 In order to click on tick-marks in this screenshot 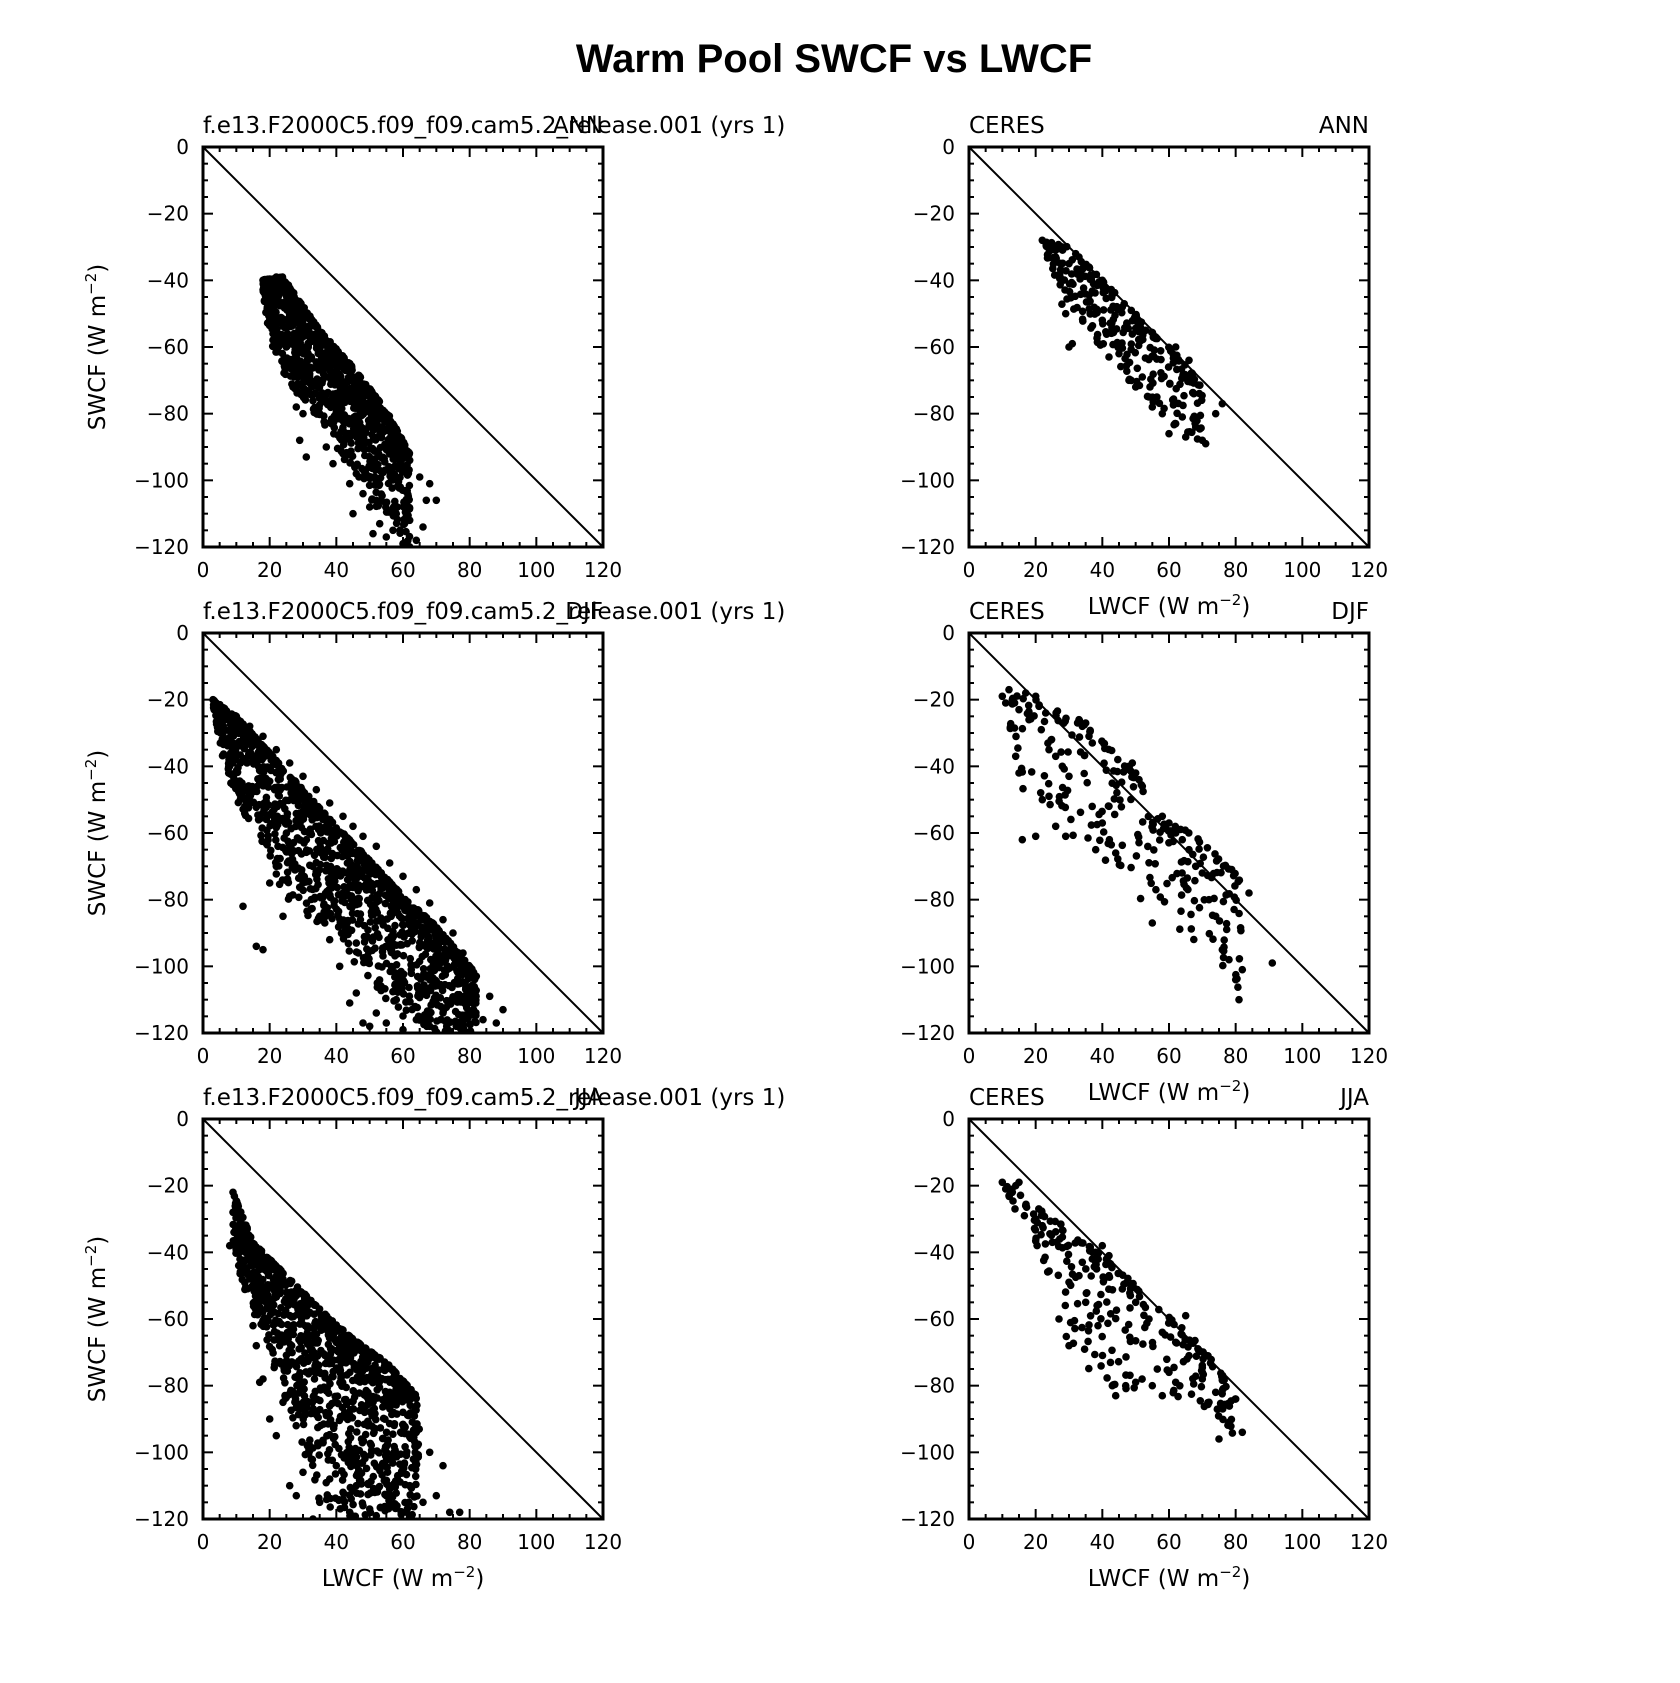, I will do `click(403, 833)`.